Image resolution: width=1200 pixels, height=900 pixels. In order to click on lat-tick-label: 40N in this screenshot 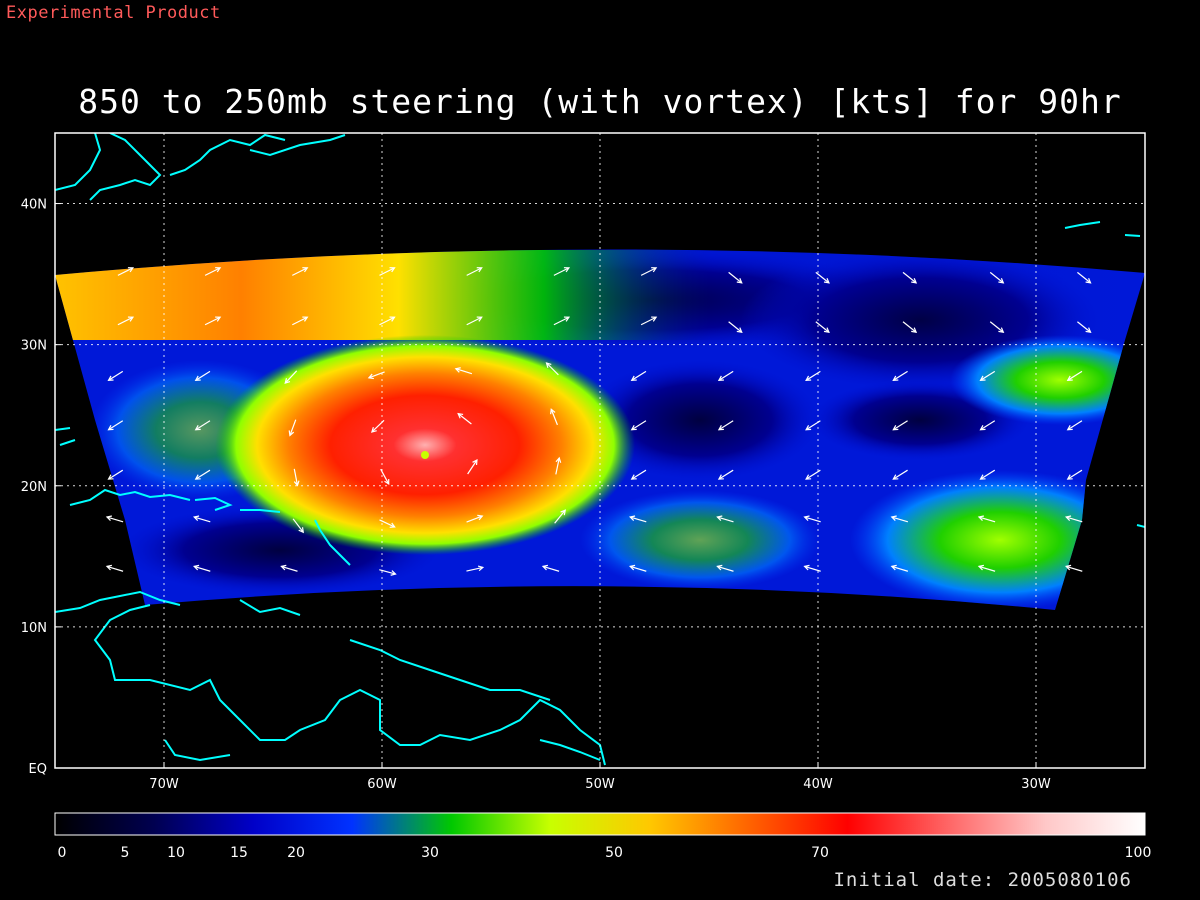, I will do `click(34, 205)`.